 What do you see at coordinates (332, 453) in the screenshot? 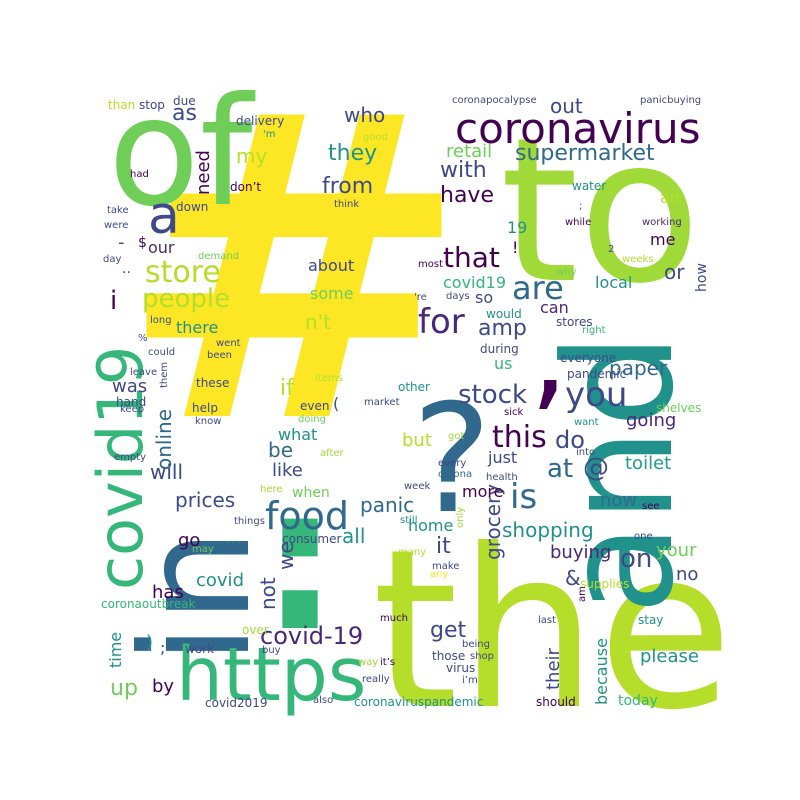
I see `word-after: after` at bounding box center [332, 453].